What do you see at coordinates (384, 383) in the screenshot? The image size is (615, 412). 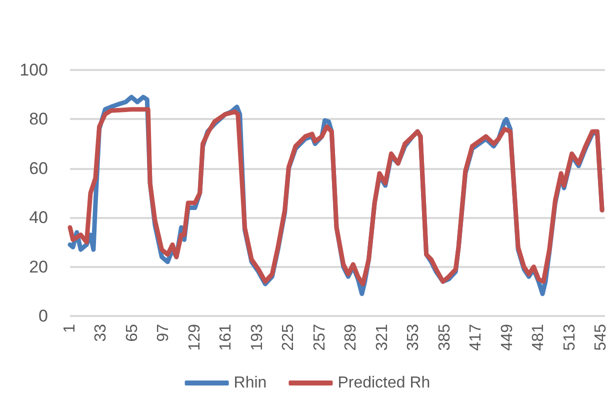 I see `legend-label: Predicted Rh` at bounding box center [384, 383].